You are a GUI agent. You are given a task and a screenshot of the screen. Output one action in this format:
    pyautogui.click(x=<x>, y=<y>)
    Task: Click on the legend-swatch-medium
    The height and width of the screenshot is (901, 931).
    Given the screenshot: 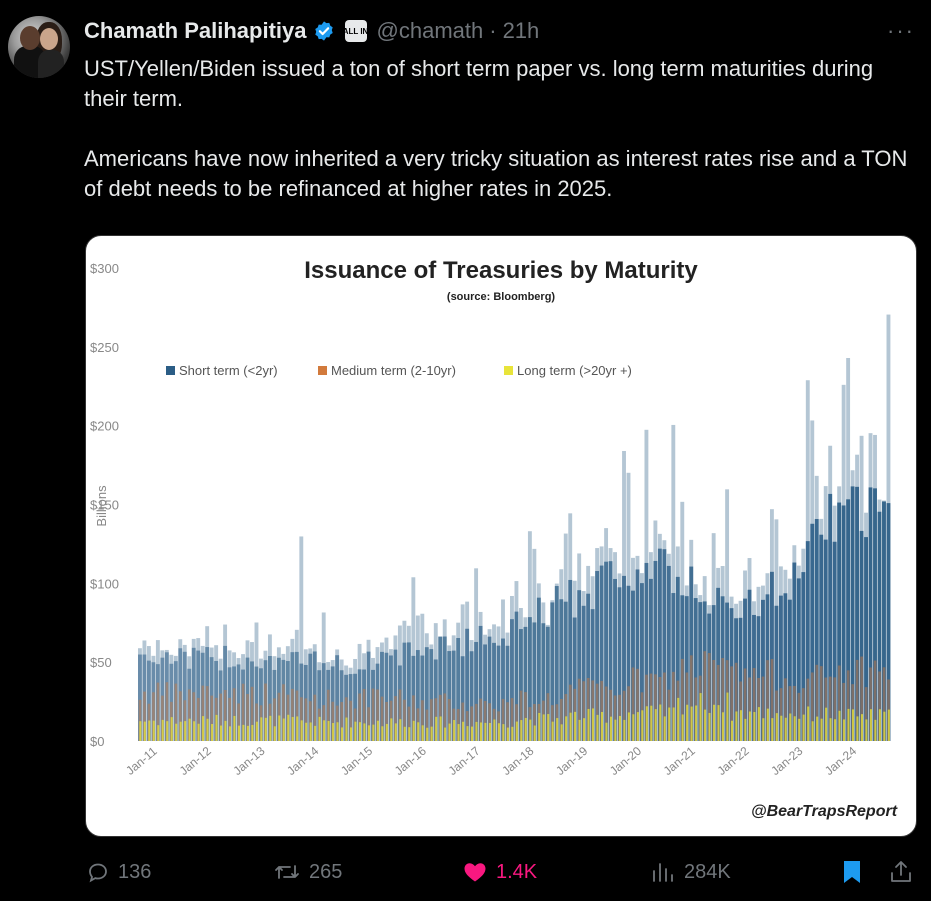 What is the action you would take?
    pyautogui.click(x=322, y=370)
    